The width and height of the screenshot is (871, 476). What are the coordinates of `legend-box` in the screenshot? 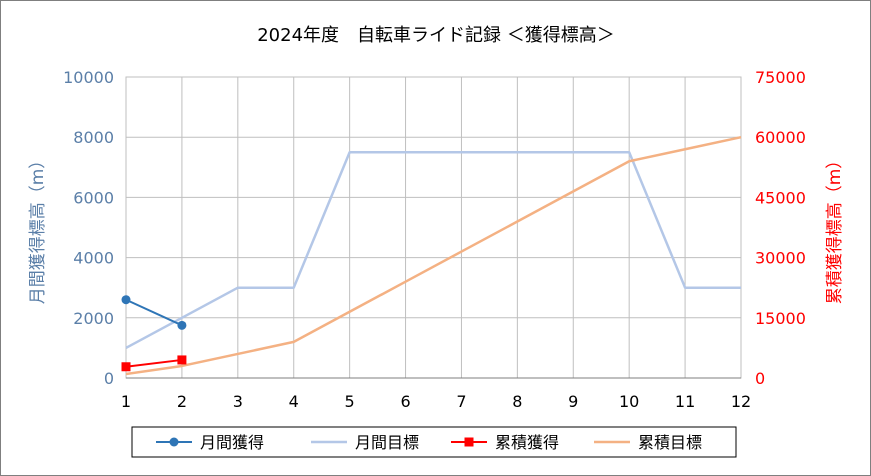 It's located at (434, 442).